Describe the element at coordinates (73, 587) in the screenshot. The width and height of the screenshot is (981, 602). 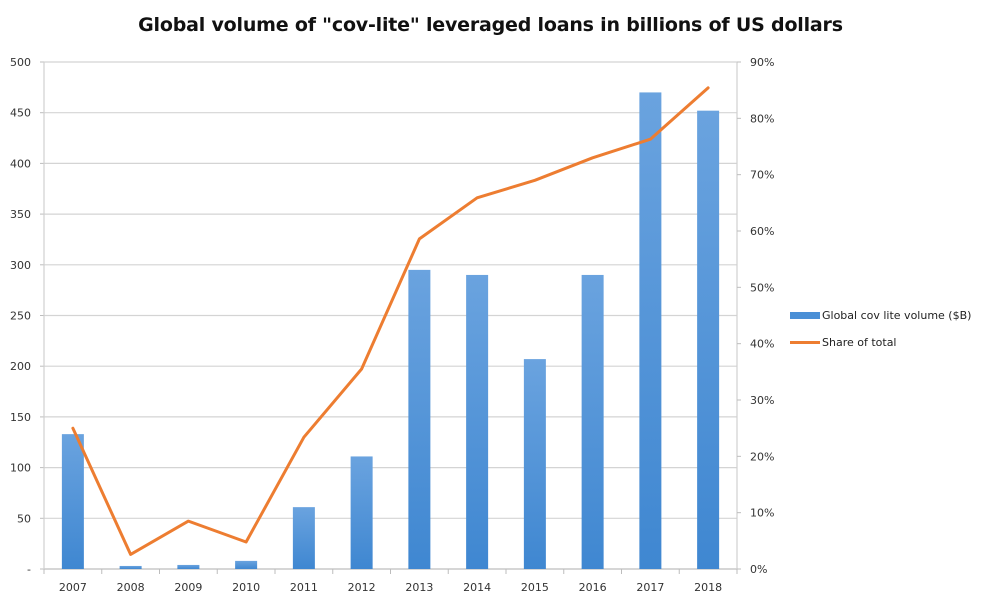
I see `x-tick-label: 2007` at that location.